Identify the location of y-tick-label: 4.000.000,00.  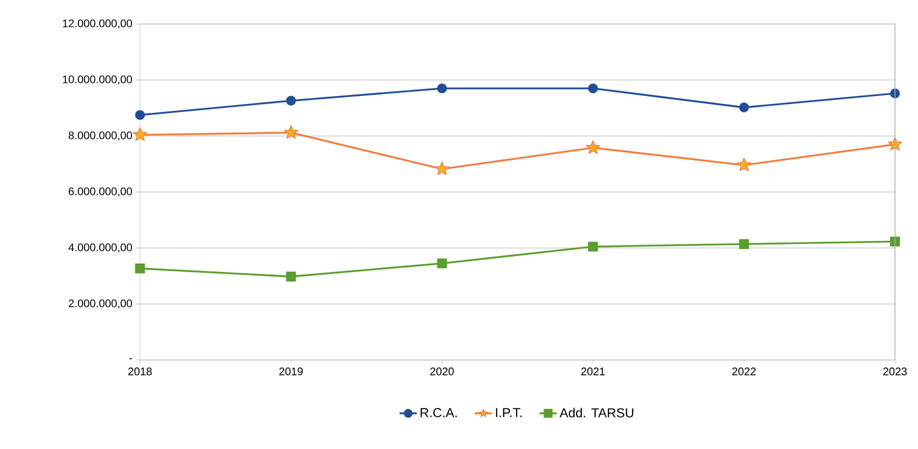
(100, 248).